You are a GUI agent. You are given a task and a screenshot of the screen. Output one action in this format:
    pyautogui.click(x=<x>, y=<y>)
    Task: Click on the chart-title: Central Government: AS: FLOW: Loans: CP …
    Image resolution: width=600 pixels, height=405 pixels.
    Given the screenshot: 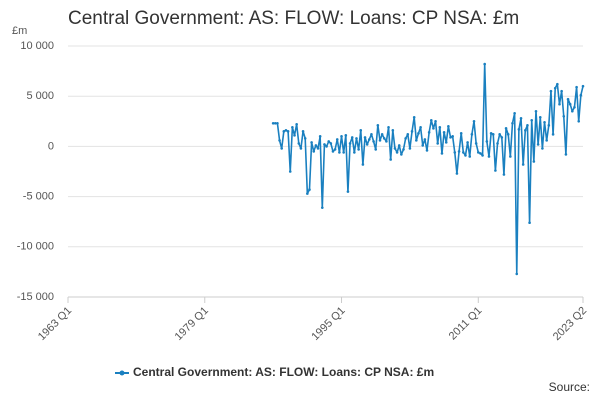 What is the action you would take?
    pyautogui.click(x=293, y=18)
    